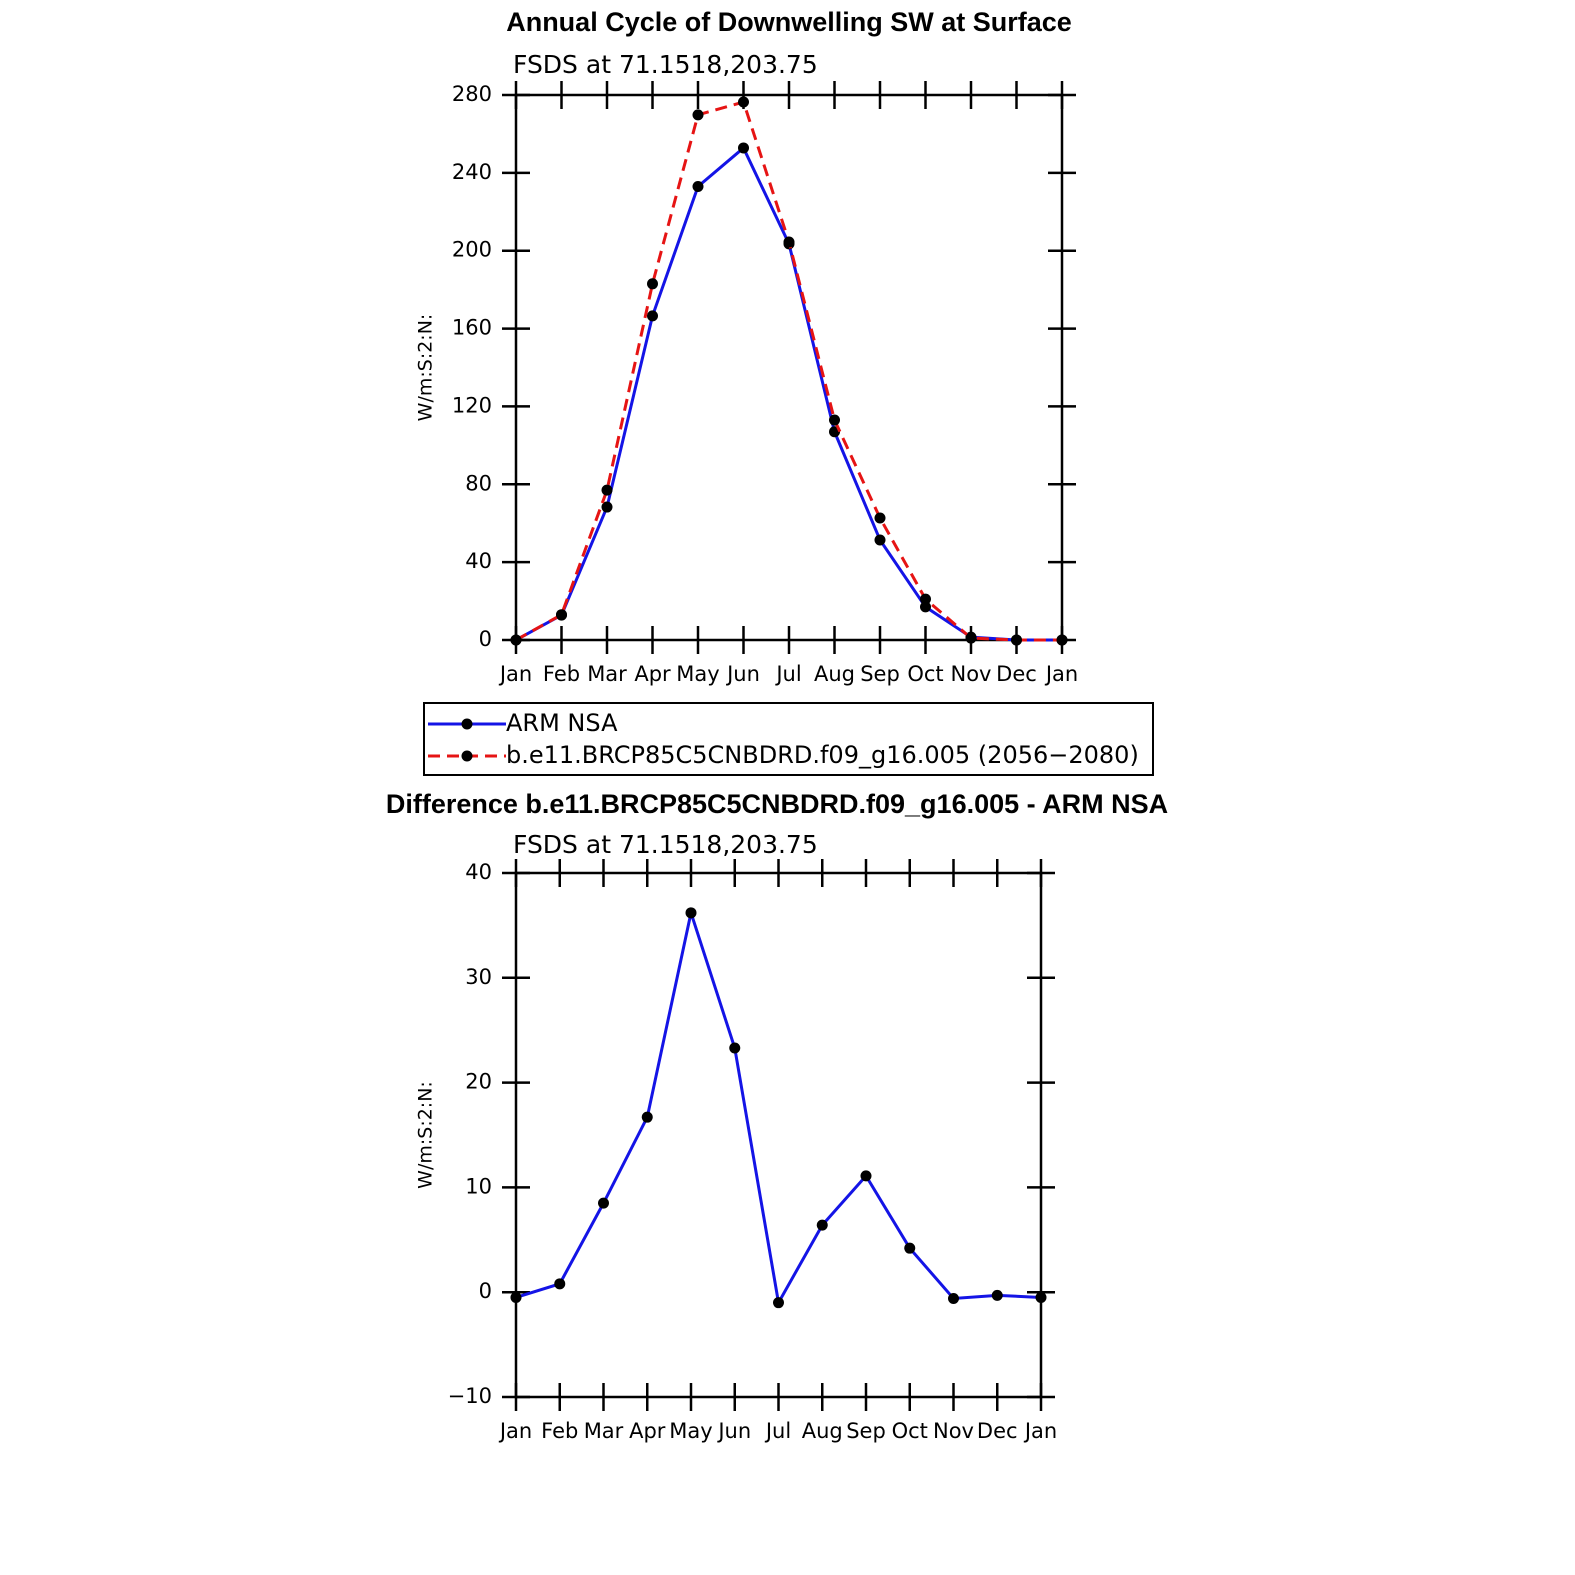 The image size is (1575, 1575). Describe the element at coordinates (472, 250) in the screenshot. I see `y-tick-label: 200` at that location.